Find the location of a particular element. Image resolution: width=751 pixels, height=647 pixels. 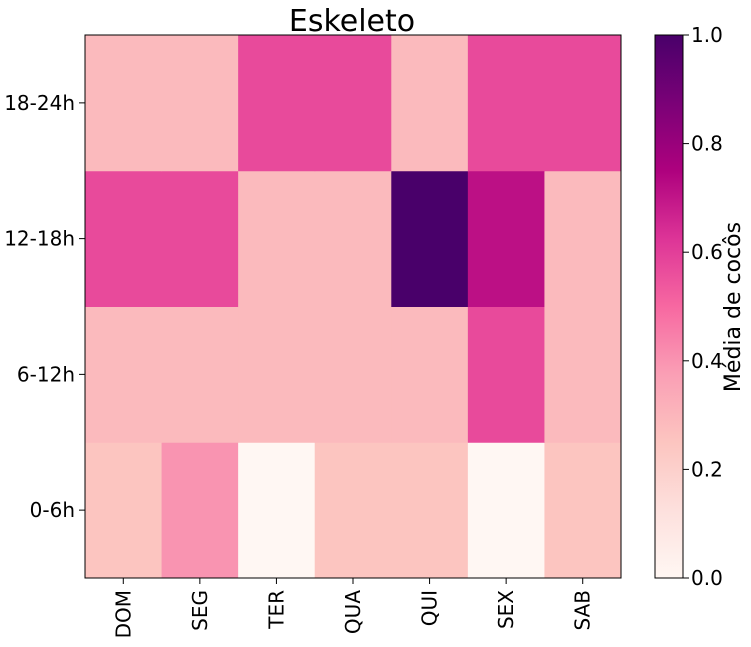

colorbar is located at coordinates (669, 306).